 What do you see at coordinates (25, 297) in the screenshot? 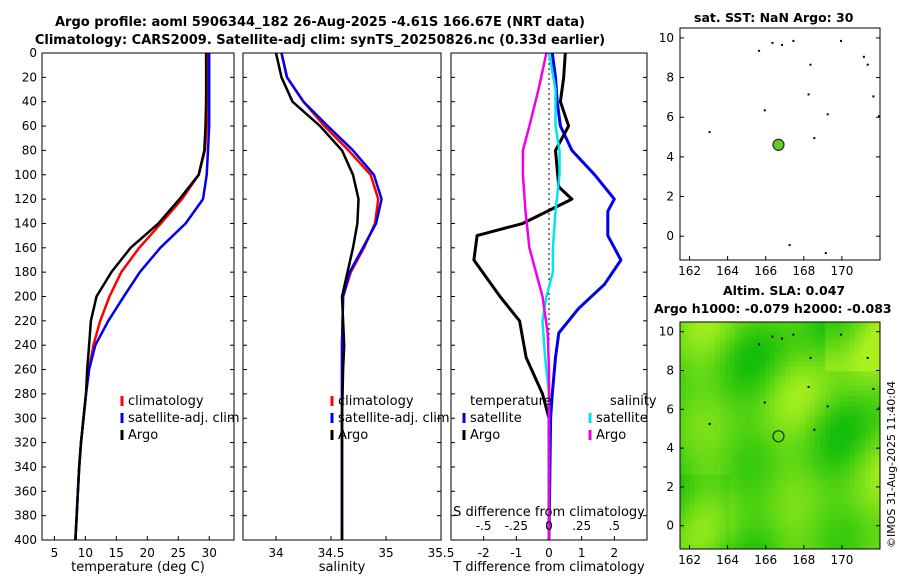
I see `depth-tick-label-200: 200` at bounding box center [25, 297].